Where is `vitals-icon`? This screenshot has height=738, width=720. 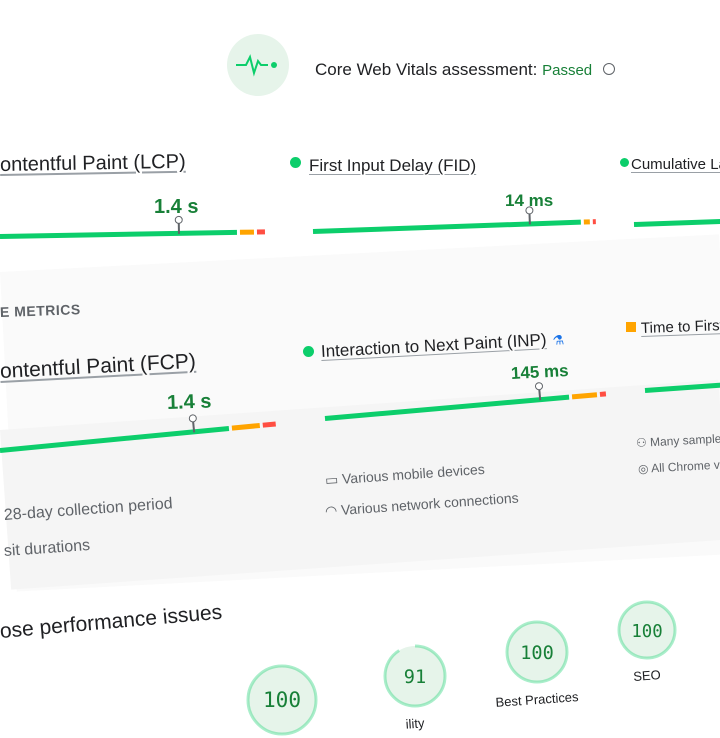 vitals-icon is located at coordinates (258, 65).